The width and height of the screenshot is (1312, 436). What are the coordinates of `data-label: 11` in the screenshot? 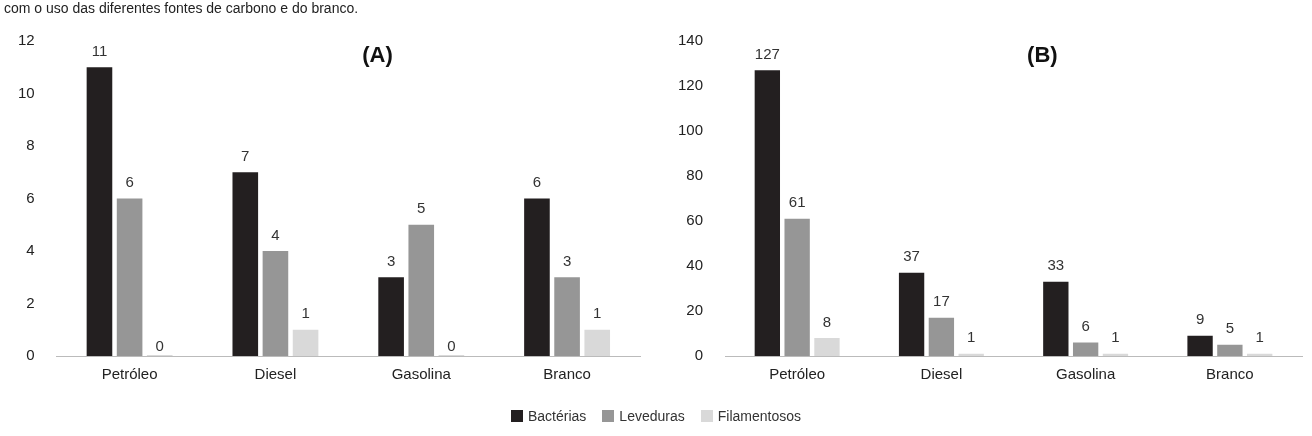 It's located at (99, 50).